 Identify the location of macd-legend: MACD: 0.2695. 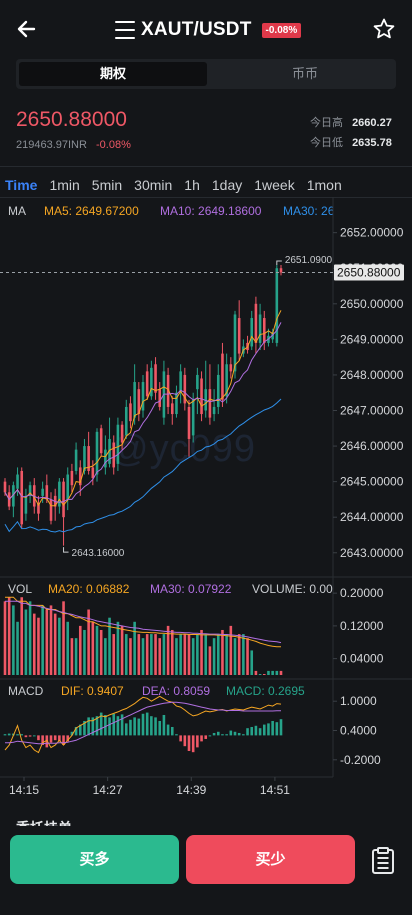
(265, 691).